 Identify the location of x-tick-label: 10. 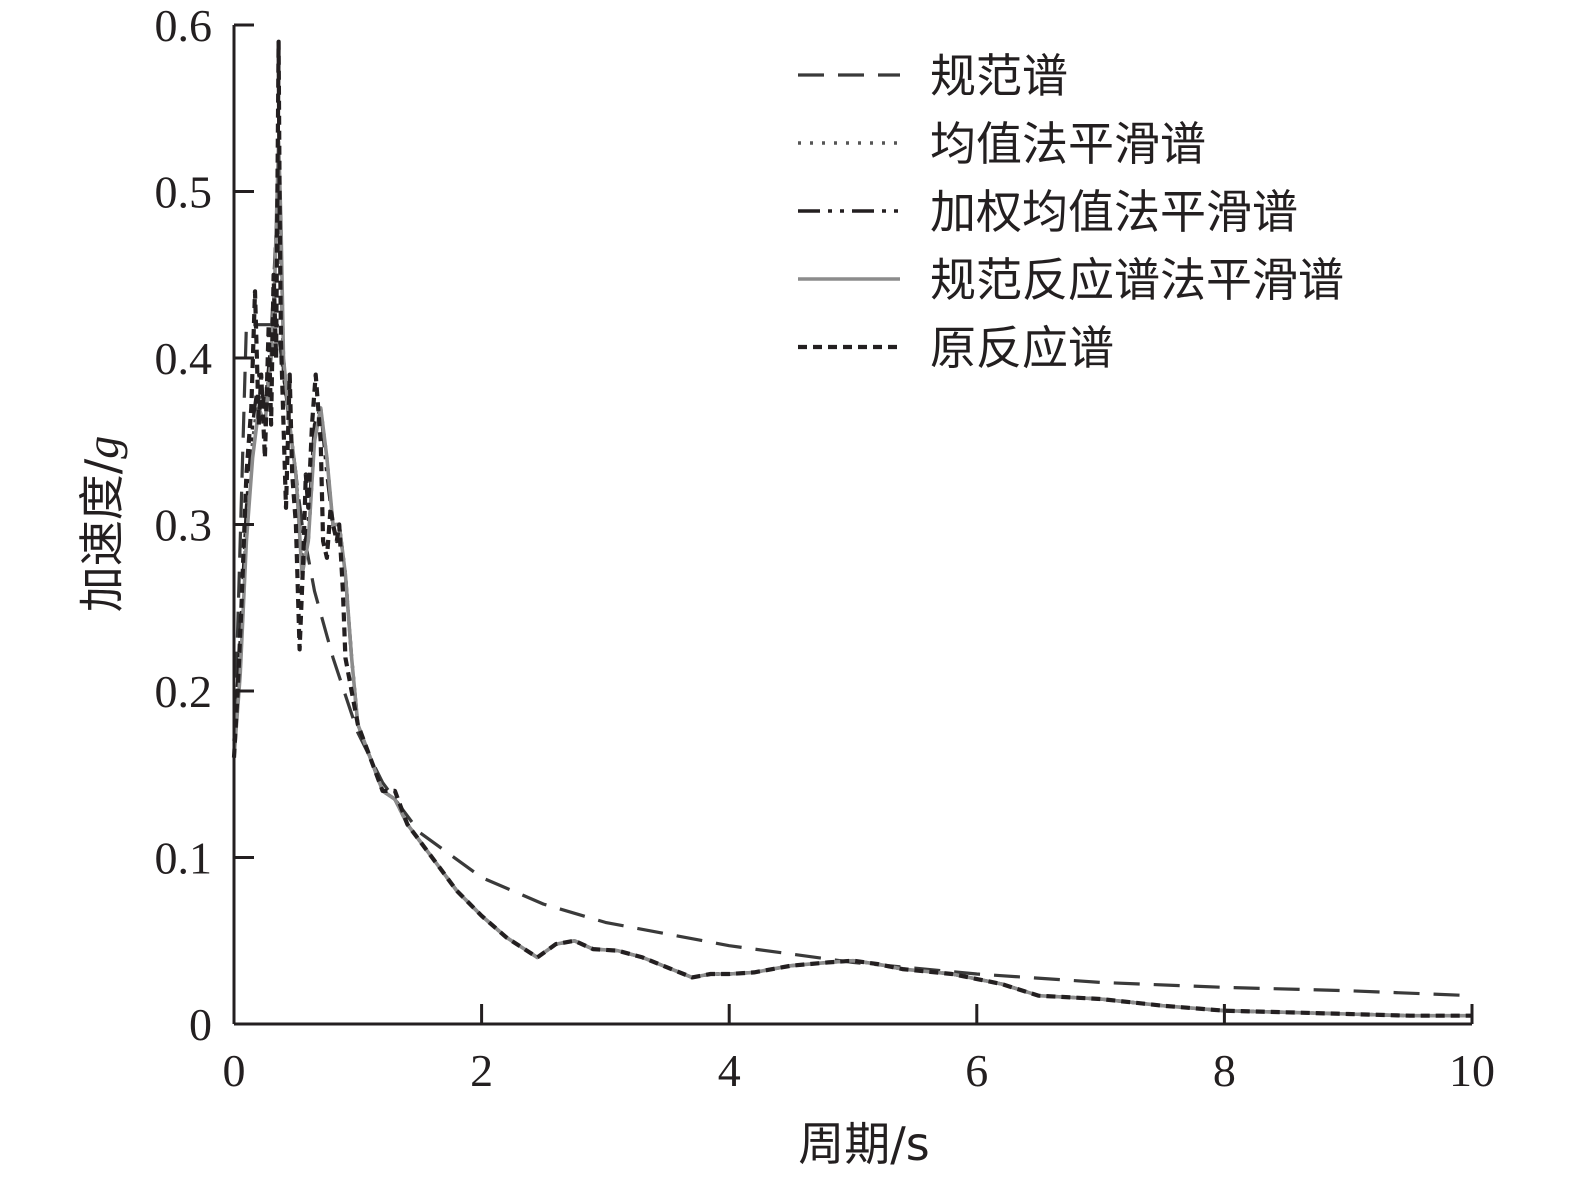
(1472, 1070).